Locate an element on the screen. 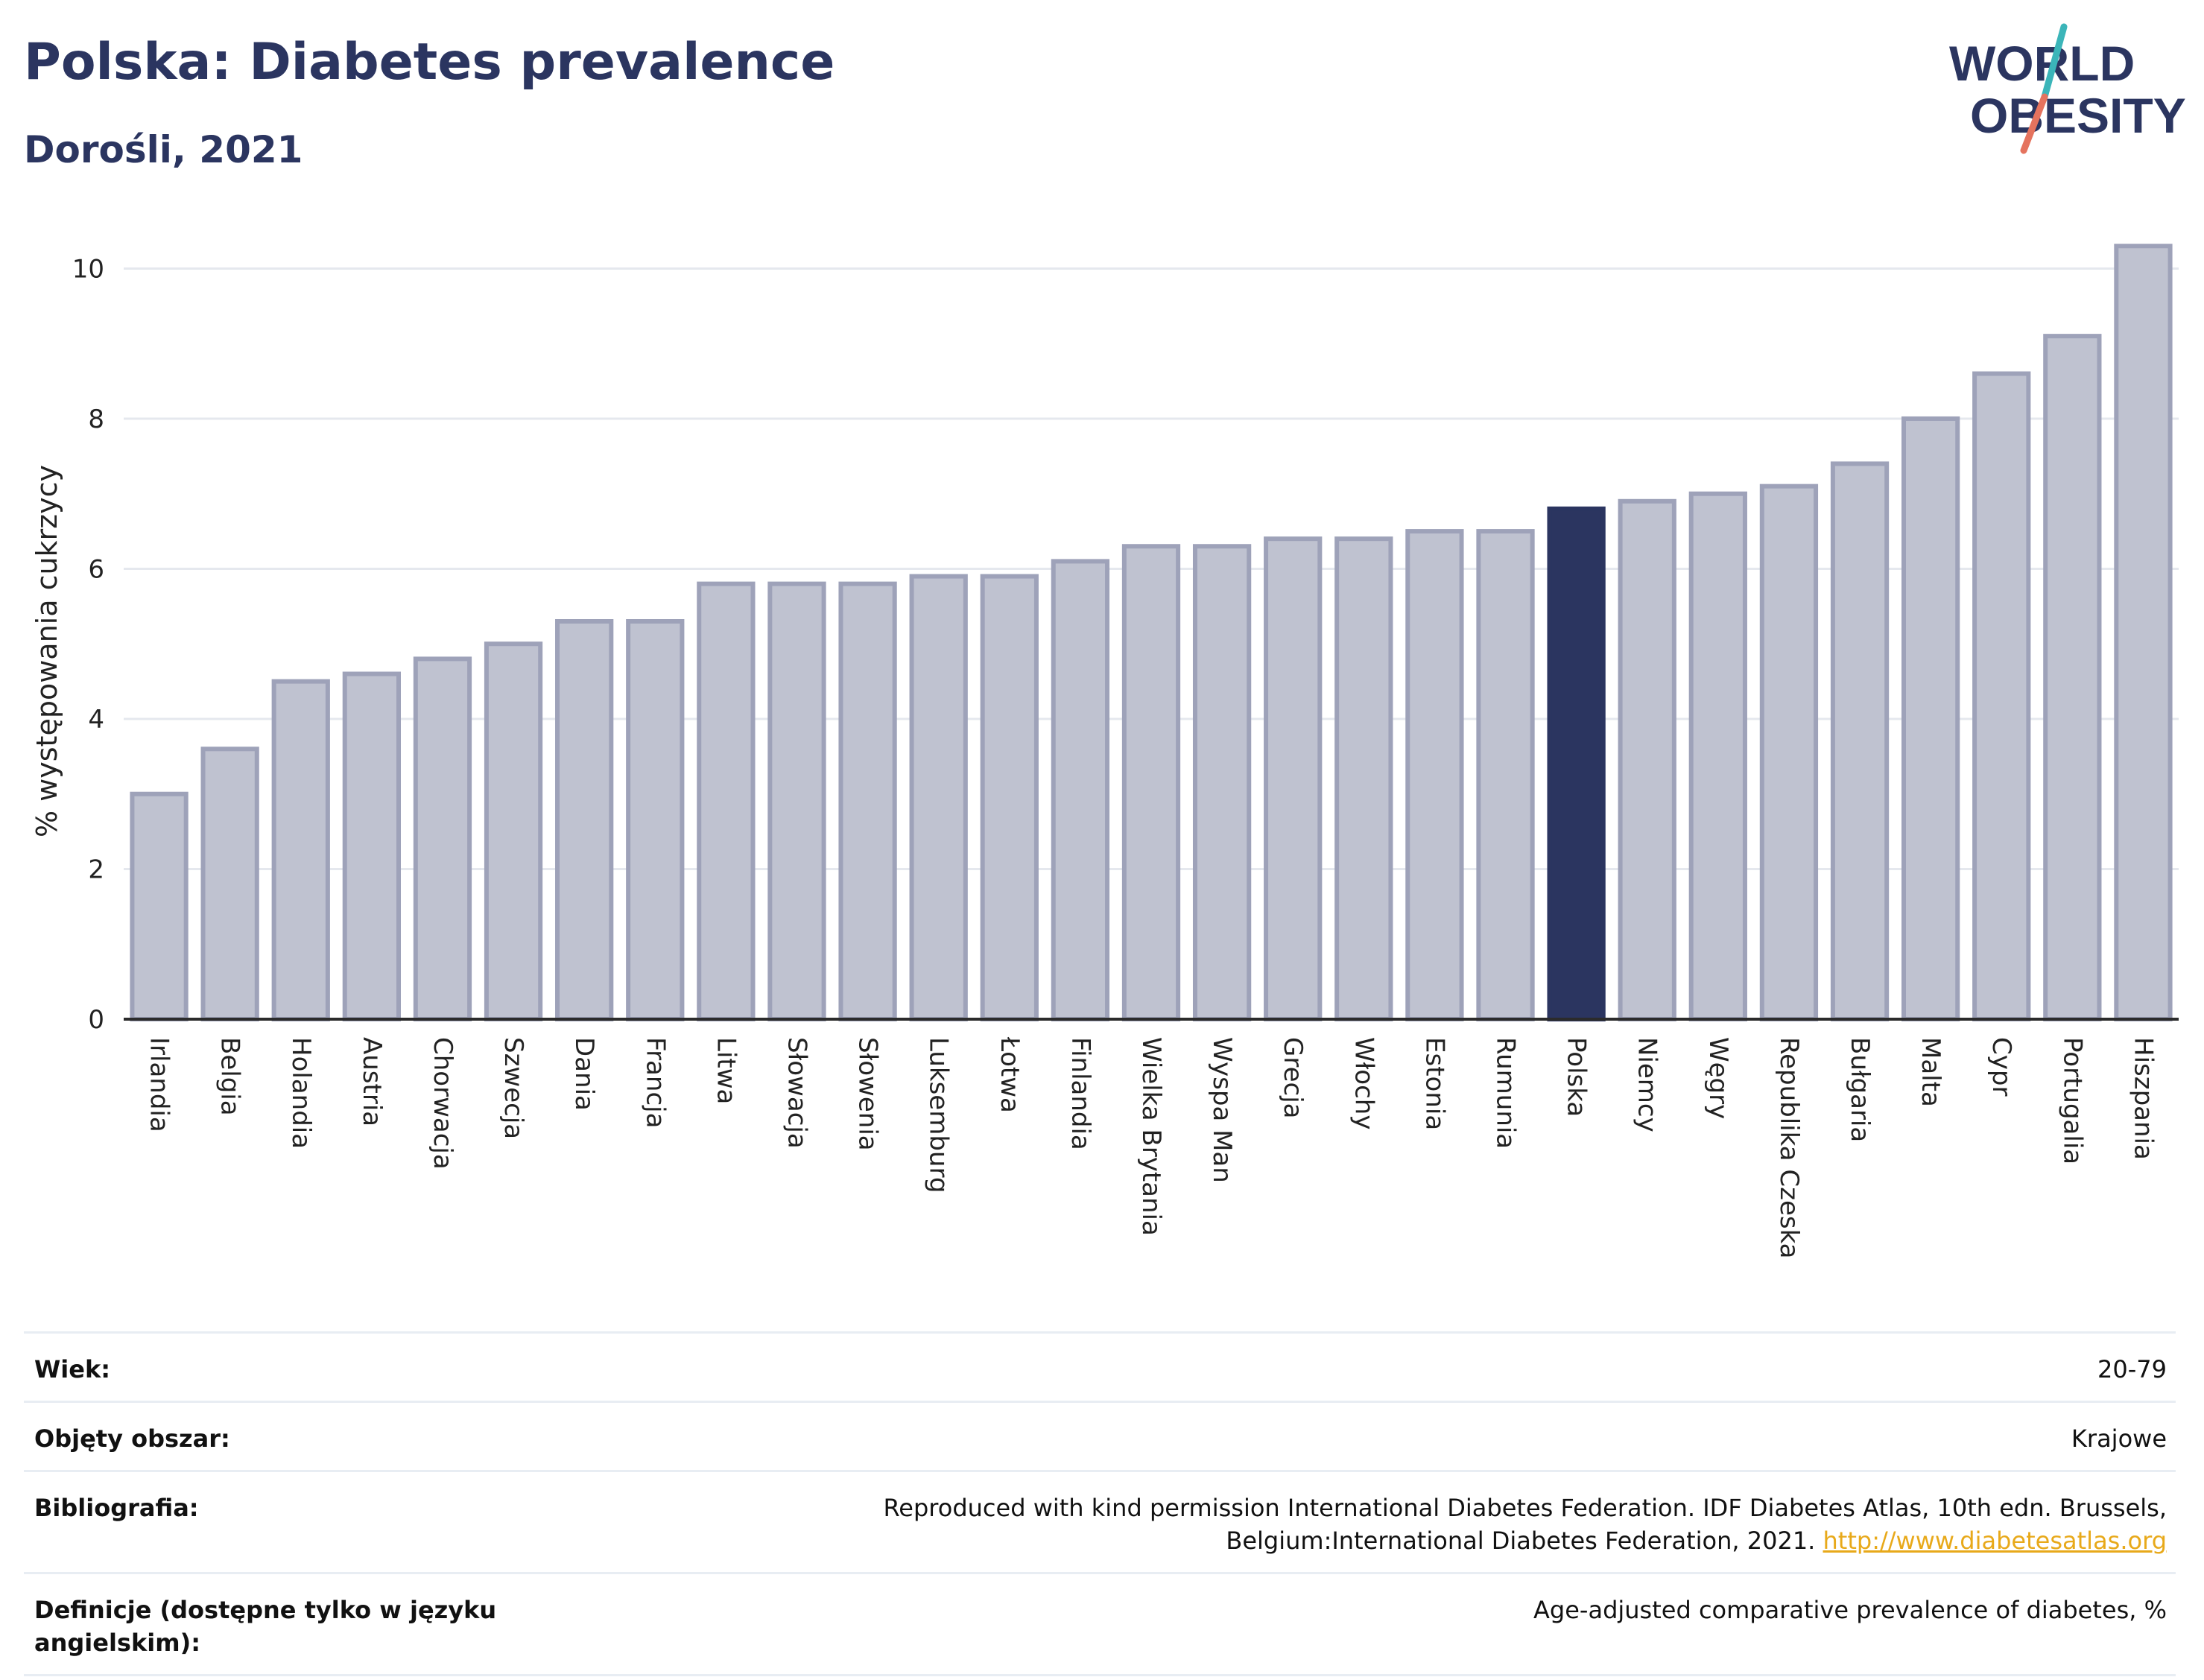 The height and width of the screenshot is (1680, 2204). x-tick-label: Belgia is located at coordinates (230, 1076).